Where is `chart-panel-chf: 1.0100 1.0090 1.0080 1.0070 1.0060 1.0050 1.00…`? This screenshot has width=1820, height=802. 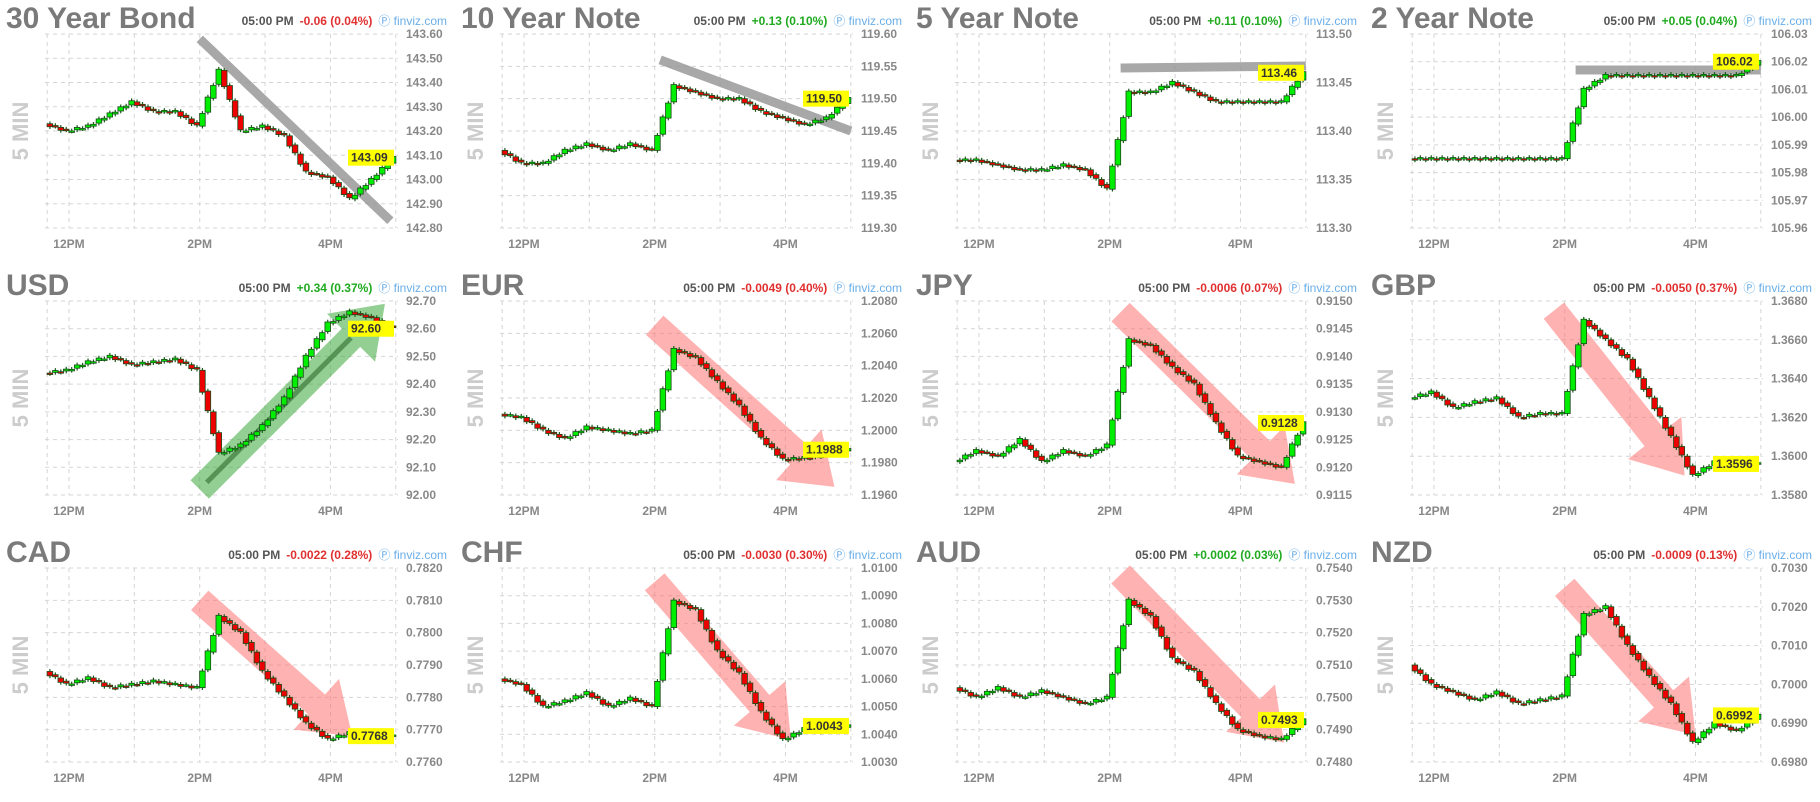 chart-panel-chf: 1.0100 1.0090 1.0080 1.0070 1.0060 1.0050 1.00… is located at coordinates (682, 667).